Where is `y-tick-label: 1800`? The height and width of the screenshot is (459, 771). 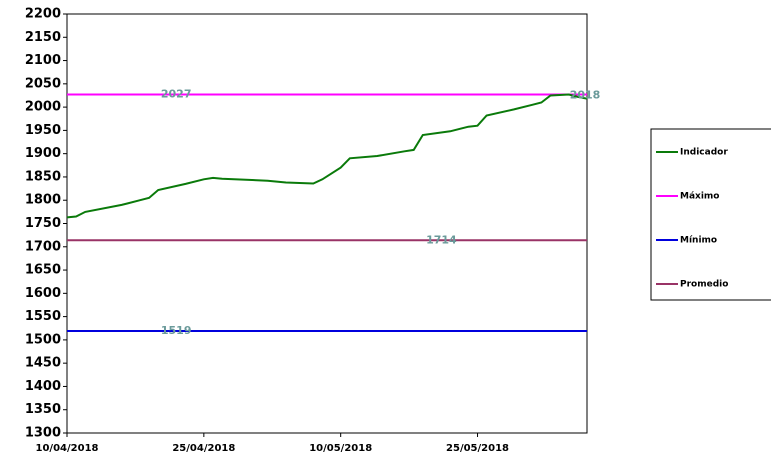 y-tick-label: 1800 is located at coordinates (43, 200).